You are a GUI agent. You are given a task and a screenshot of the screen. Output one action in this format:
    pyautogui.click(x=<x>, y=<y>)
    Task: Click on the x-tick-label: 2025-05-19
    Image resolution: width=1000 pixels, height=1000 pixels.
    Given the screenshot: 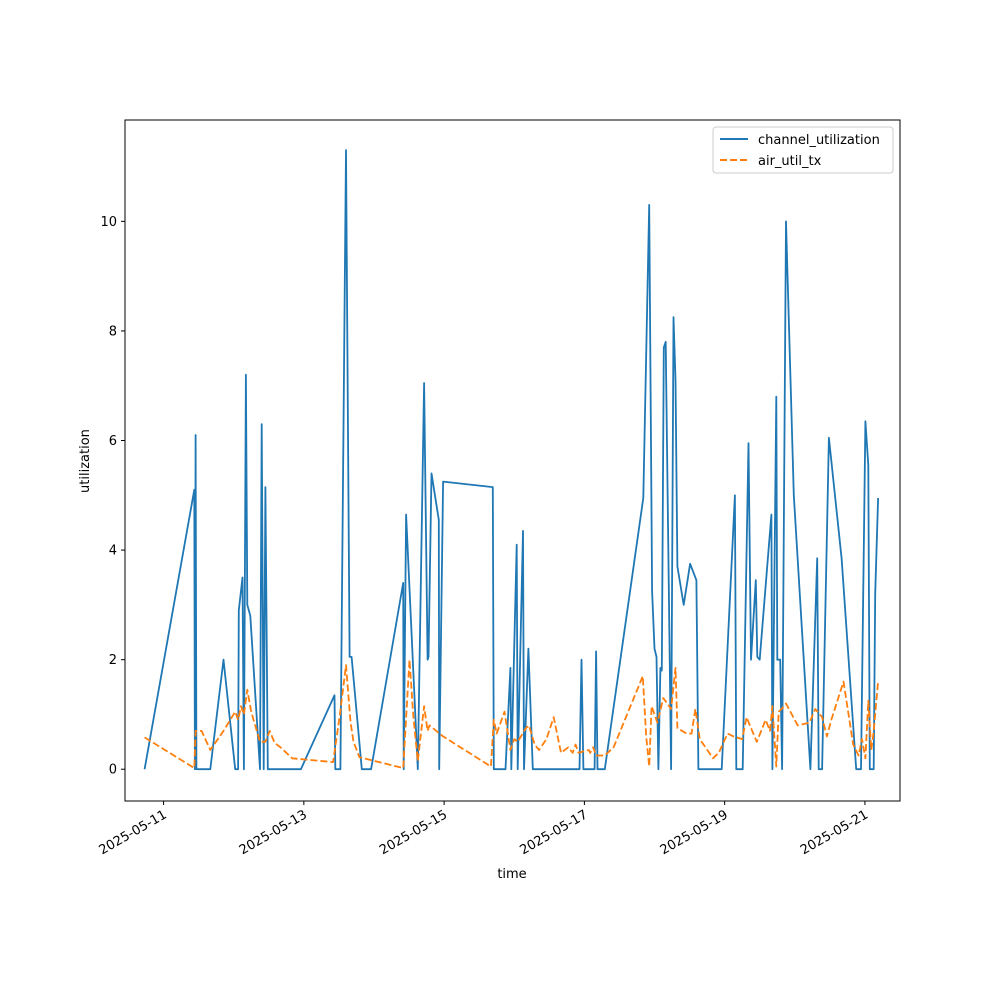 What is the action you would take?
    pyautogui.click(x=694, y=832)
    